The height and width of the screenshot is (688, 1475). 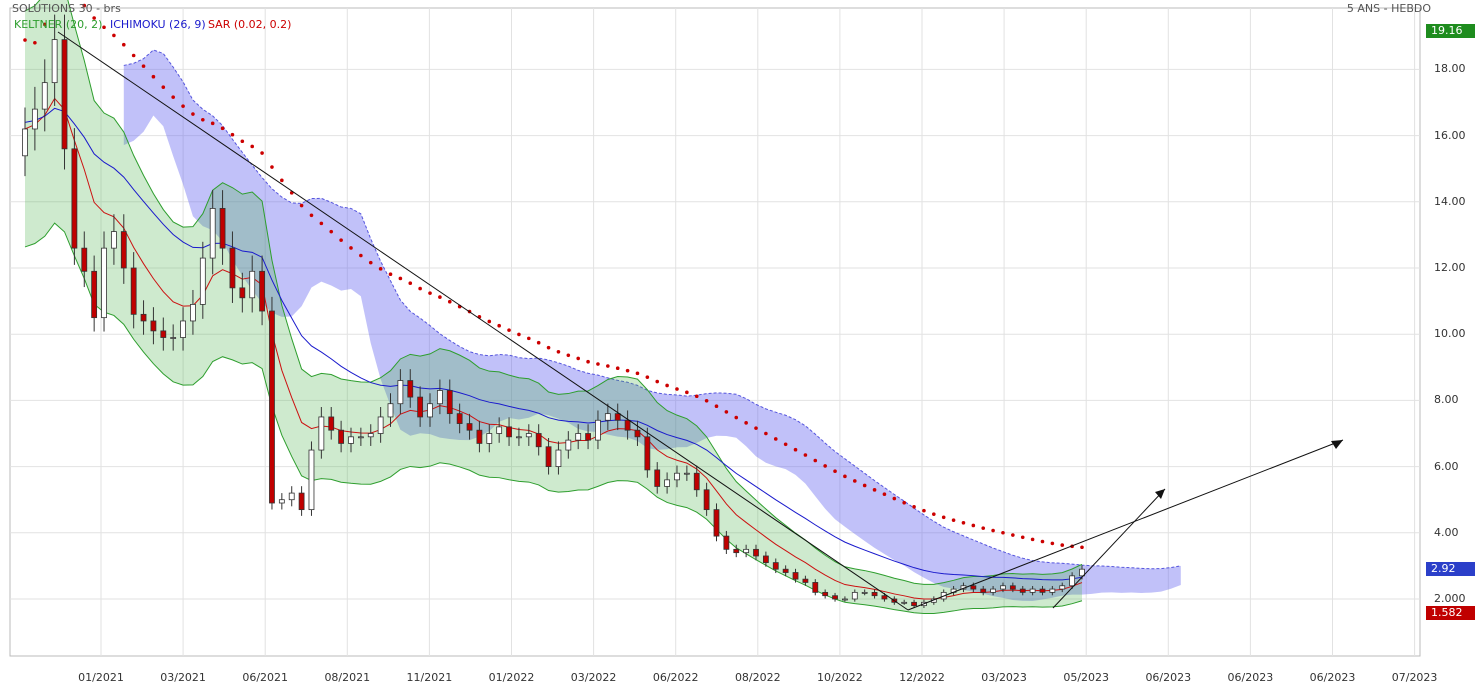 I want to click on x-tick-label: 01/2021, so click(x=101, y=677).